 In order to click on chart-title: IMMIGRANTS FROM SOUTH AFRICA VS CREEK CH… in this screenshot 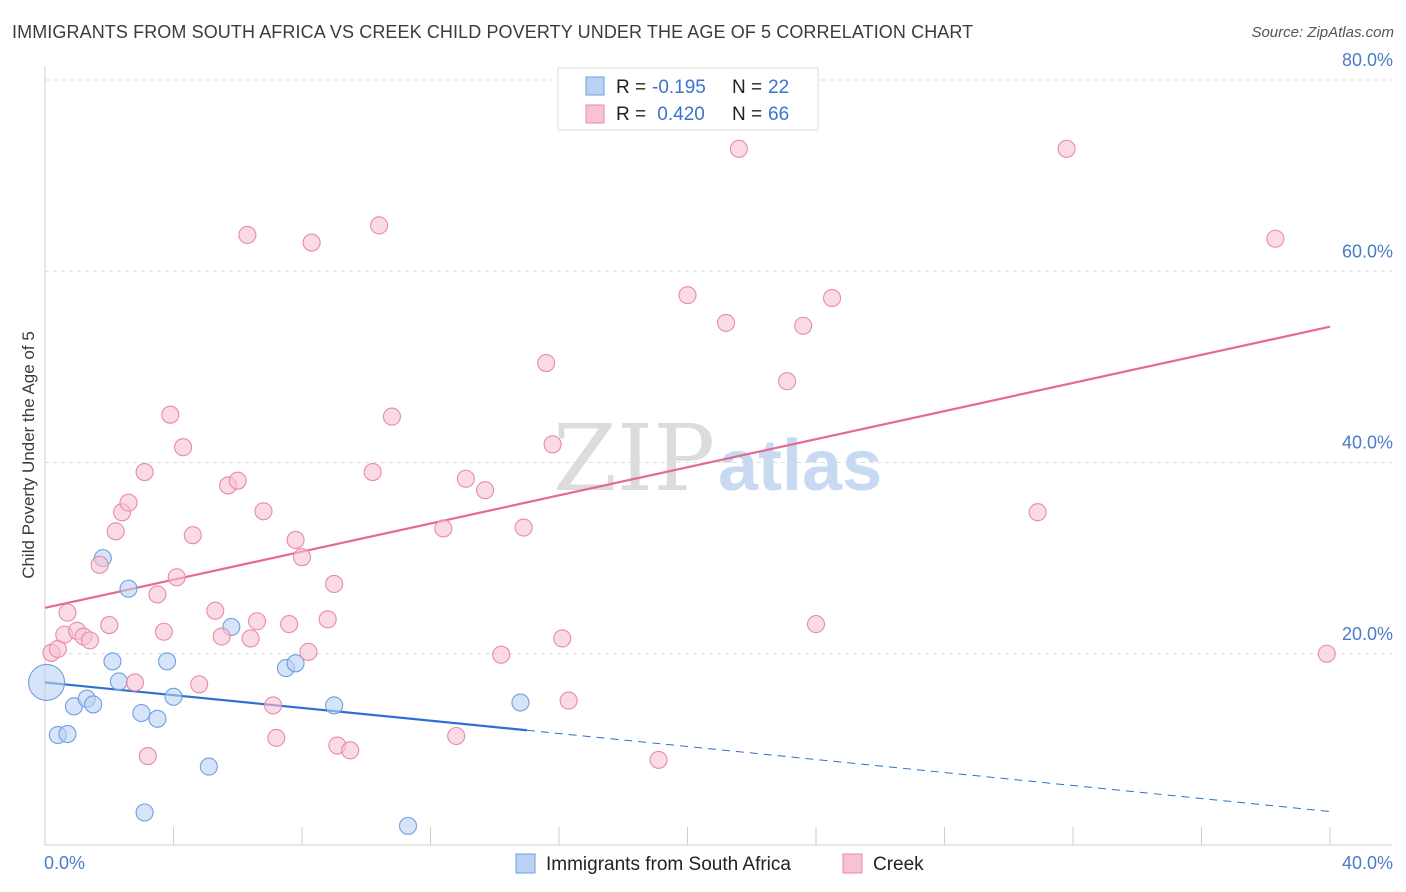, I will do `click(493, 32)`.